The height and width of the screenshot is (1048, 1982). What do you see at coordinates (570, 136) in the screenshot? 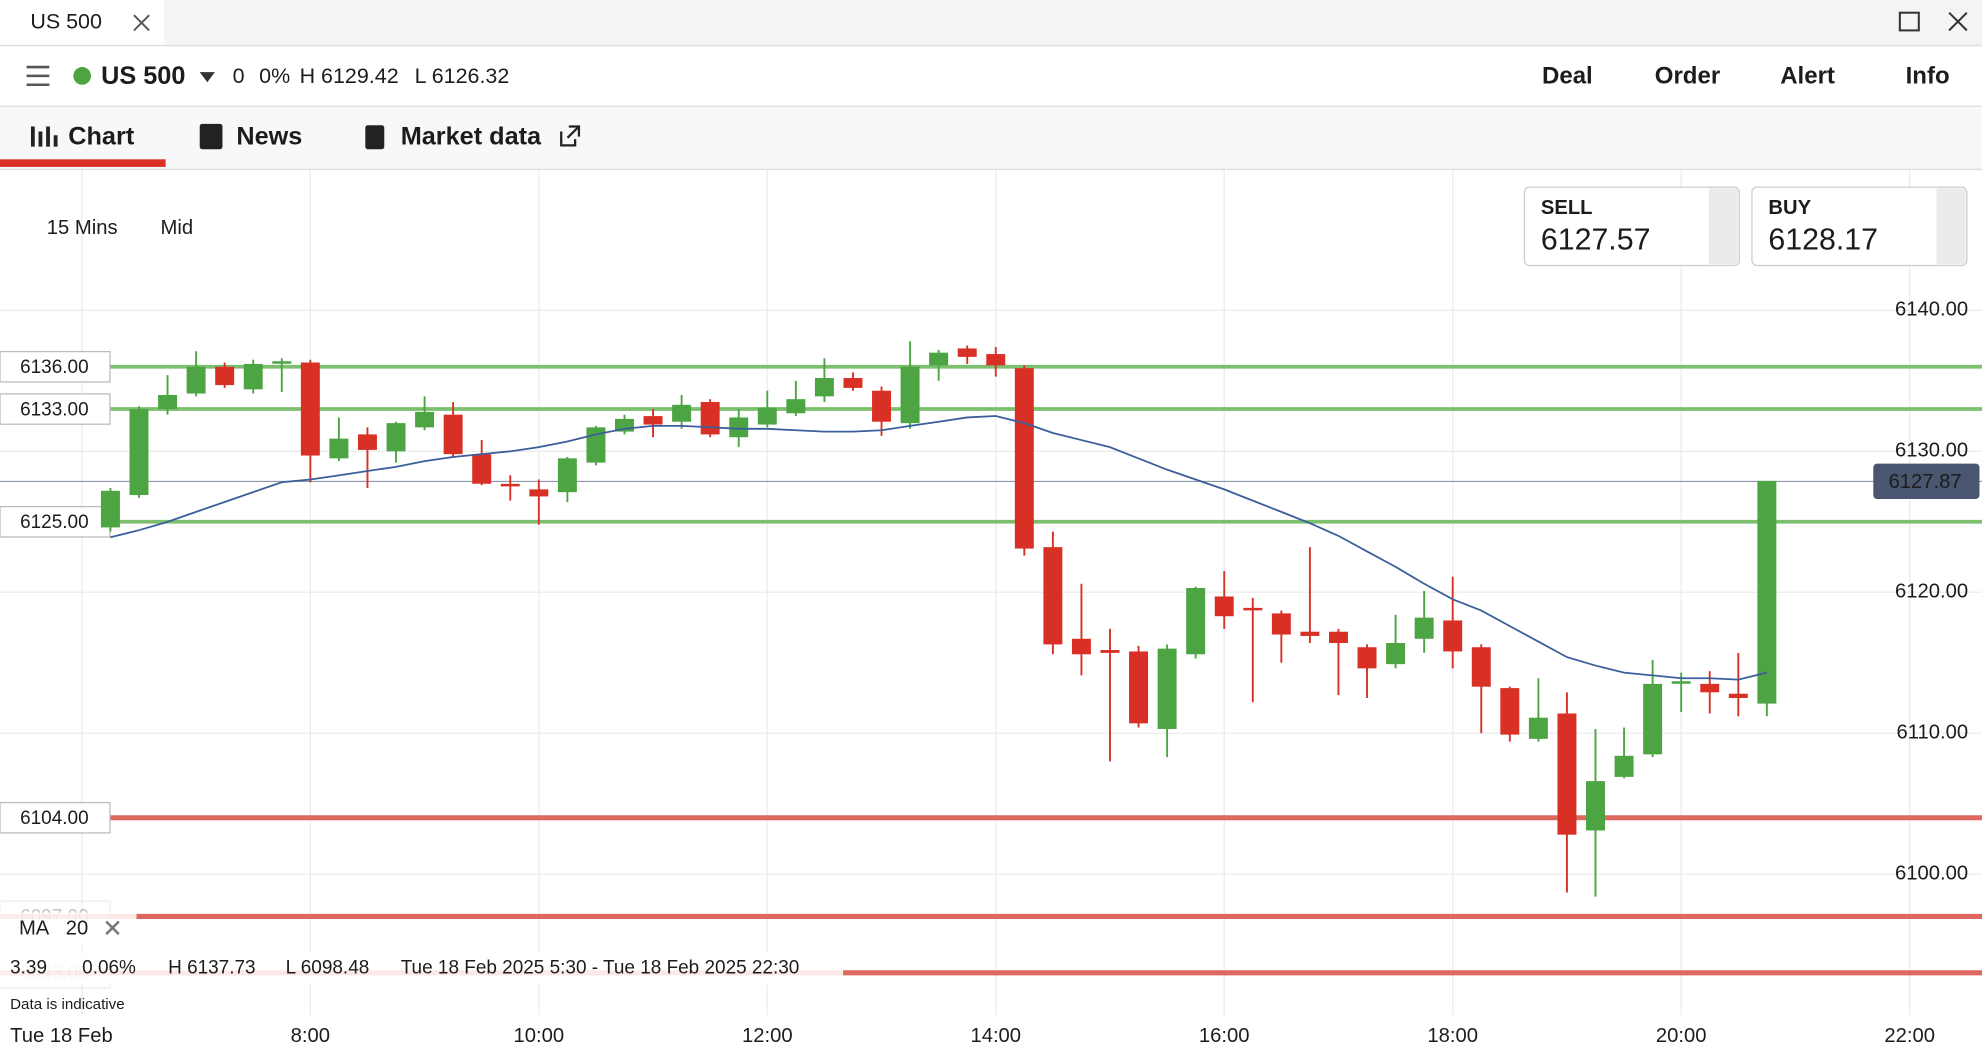
I see `external-link-icon` at bounding box center [570, 136].